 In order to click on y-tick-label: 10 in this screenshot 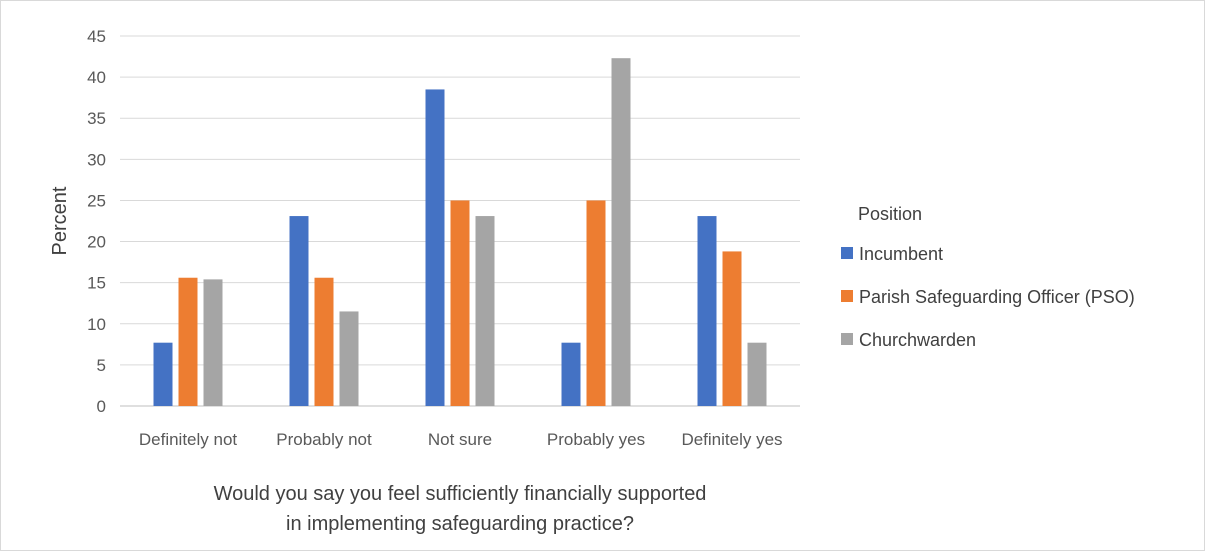, I will do `click(96, 324)`.